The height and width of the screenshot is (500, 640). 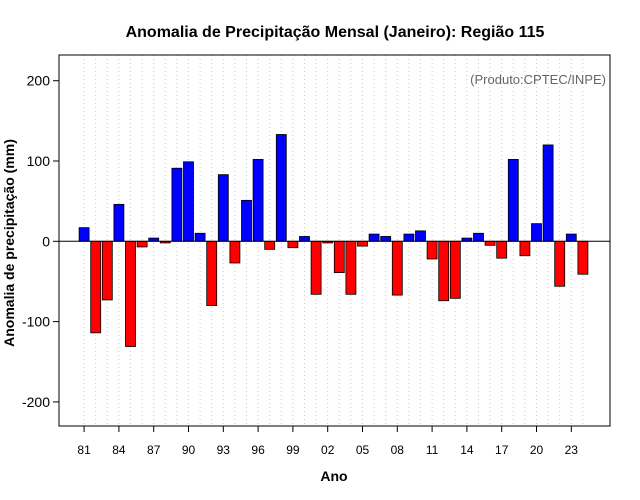 I want to click on bar-1996, so click(x=258, y=200).